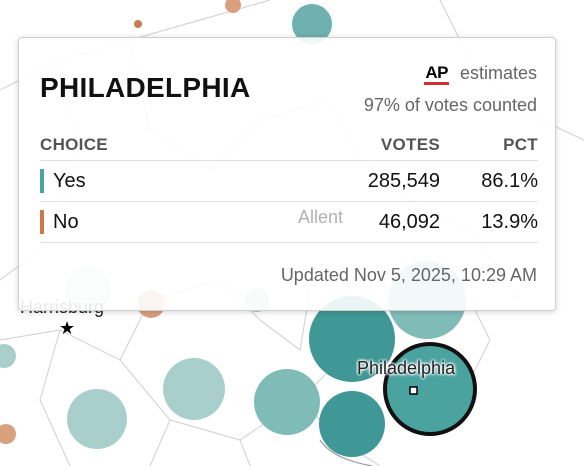 The image size is (584, 466). I want to click on pct-value: 86.1%, so click(509, 180).